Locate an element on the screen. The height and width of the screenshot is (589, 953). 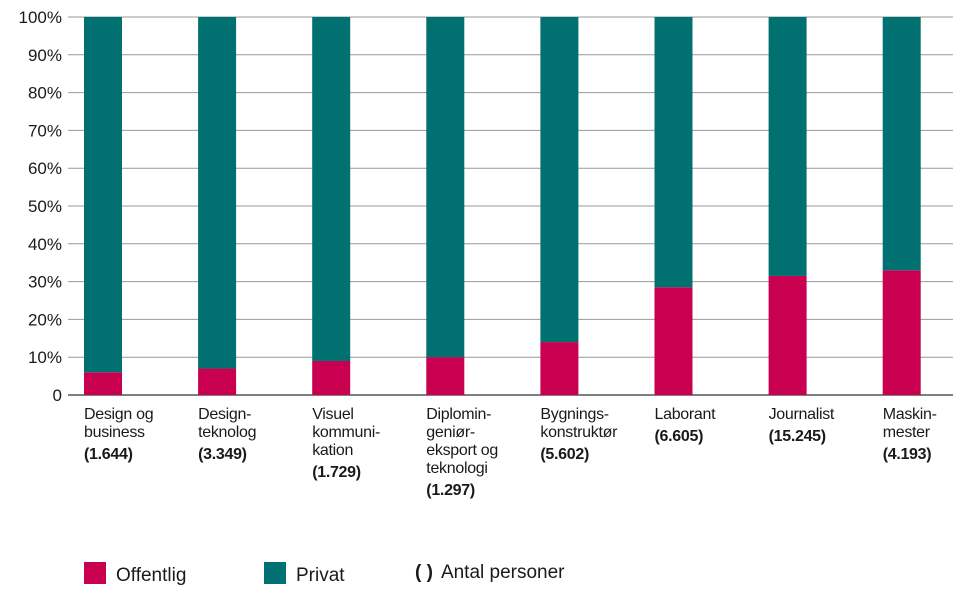
x-tick-count: (1.644) is located at coordinates (108, 454).